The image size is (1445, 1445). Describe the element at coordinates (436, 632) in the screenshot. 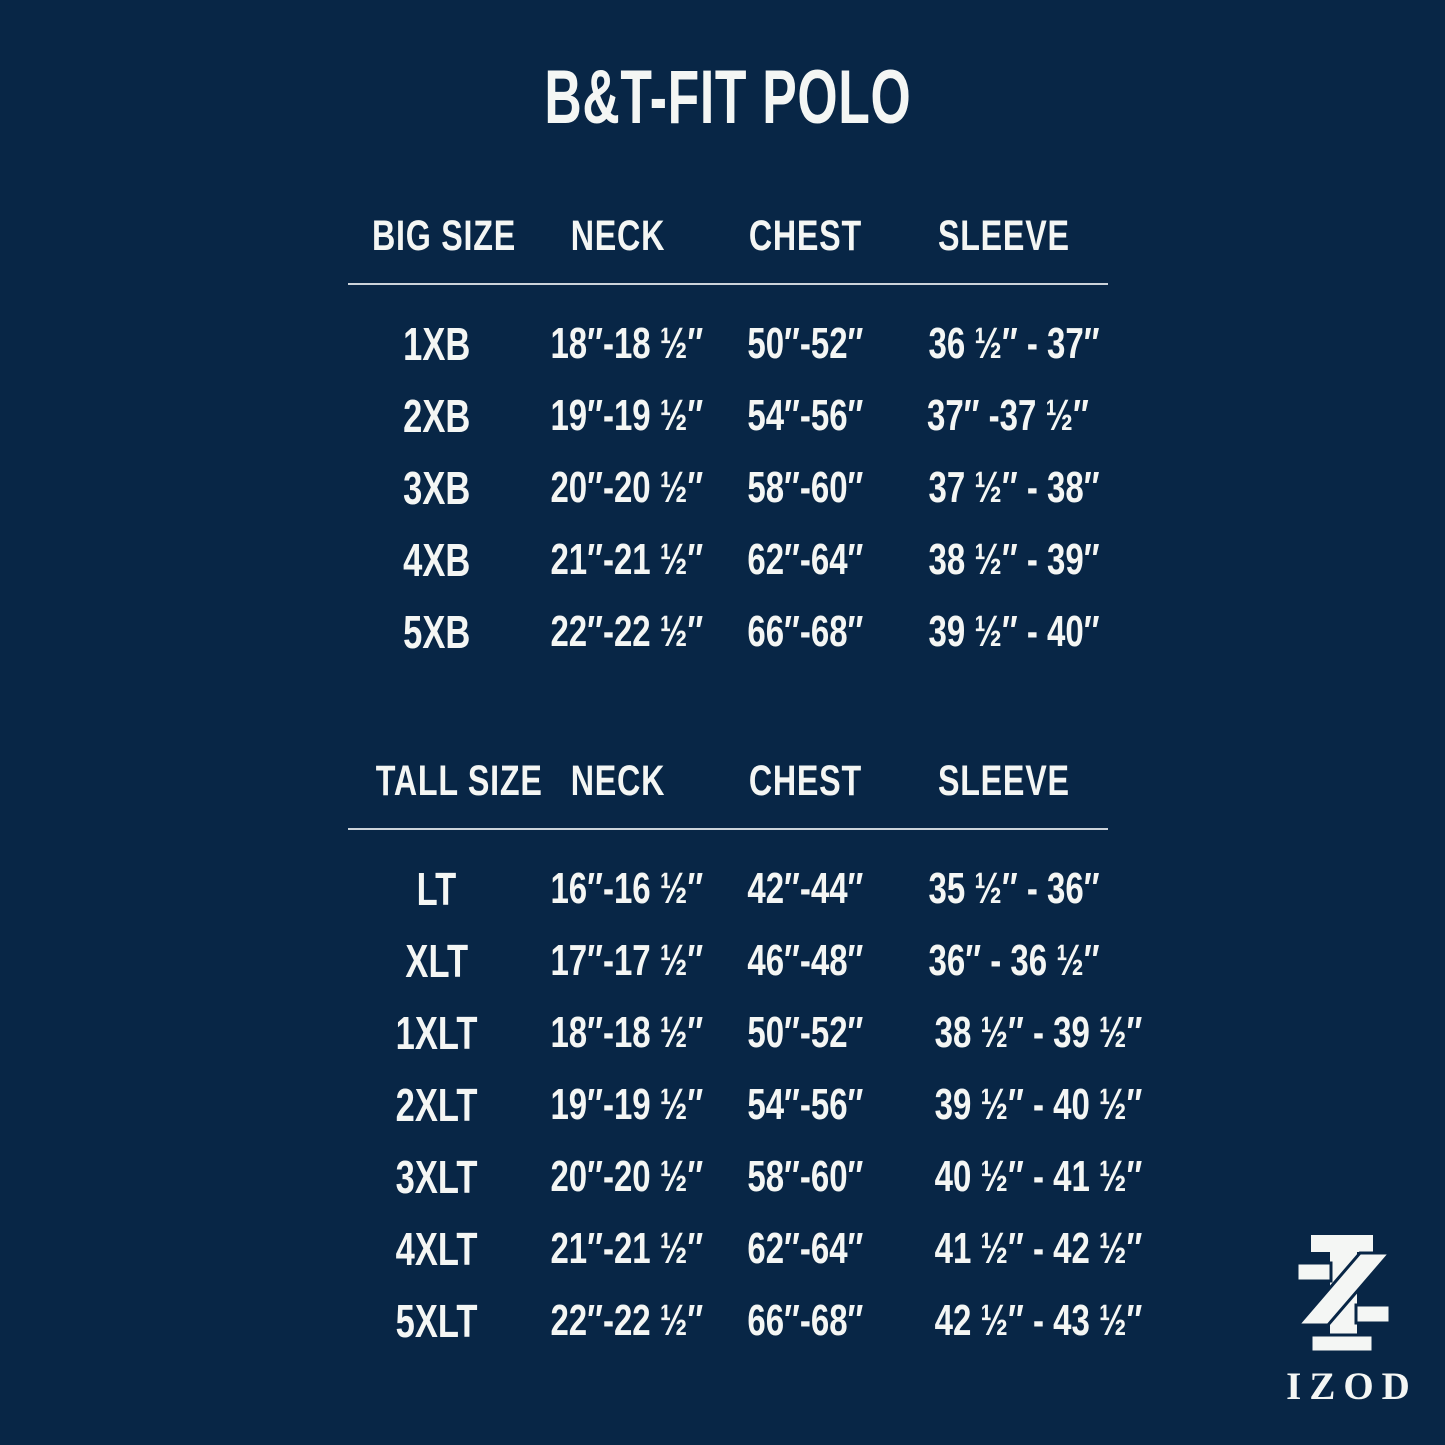

I see `size-label-cell: 5XB` at that location.